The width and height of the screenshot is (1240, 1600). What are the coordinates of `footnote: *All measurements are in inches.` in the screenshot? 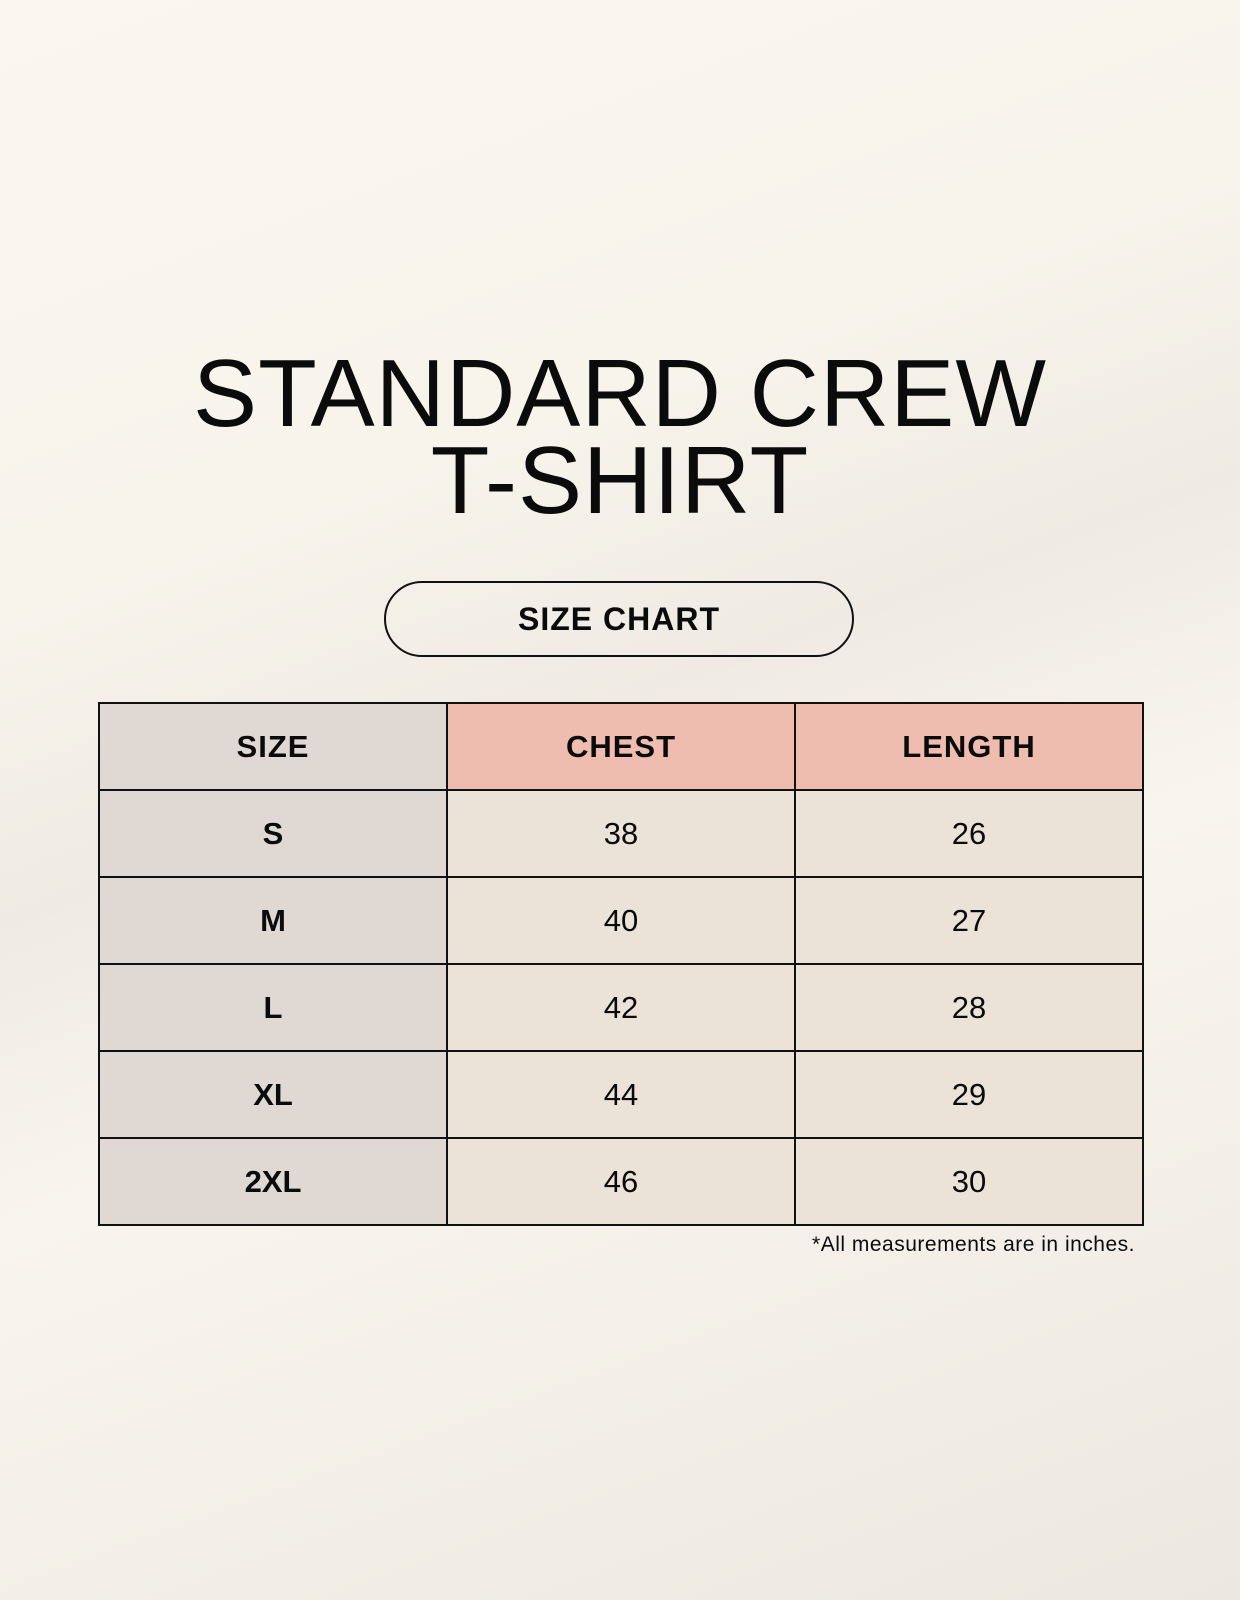 It's located at (973, 1244).